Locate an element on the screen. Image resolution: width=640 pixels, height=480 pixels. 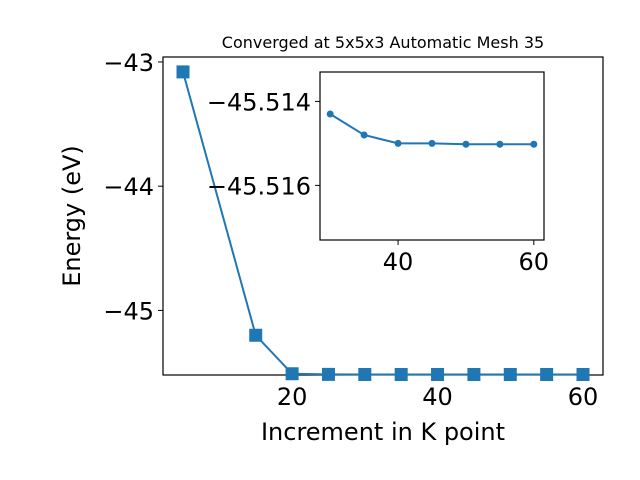
inset-y-tick-label: −45.516 is located at coordinates (259, 186).